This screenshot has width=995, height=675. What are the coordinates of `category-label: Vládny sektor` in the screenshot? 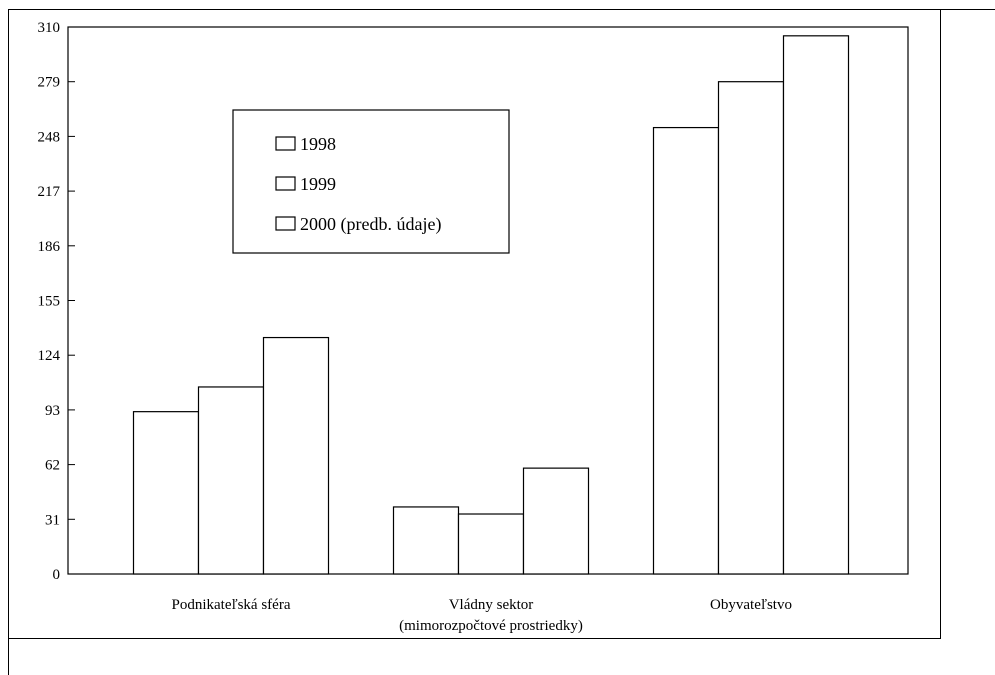 It's located at (491, 605).